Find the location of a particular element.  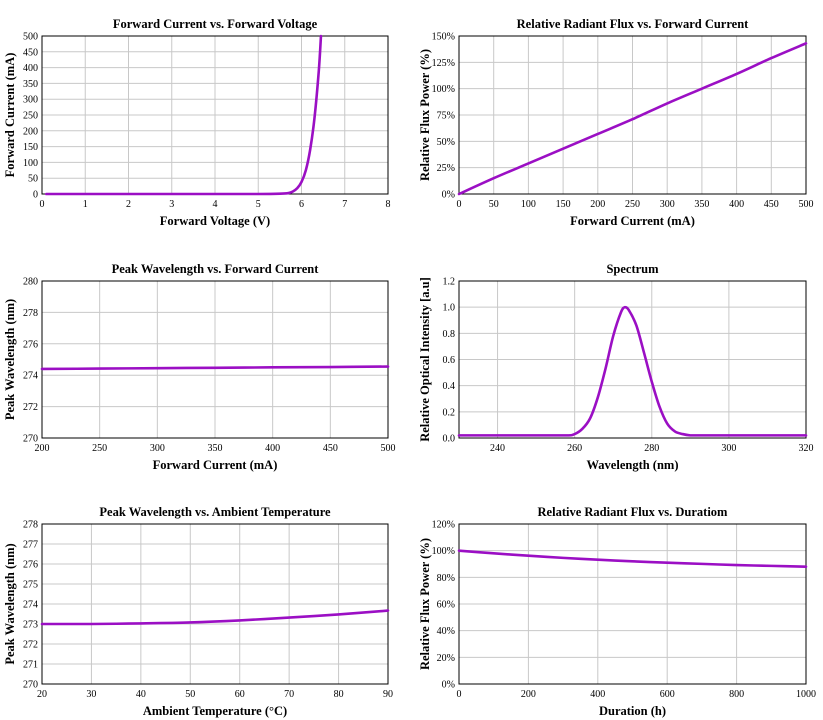

y-tick-label: 0.6 is located at coordinates (449, 360).